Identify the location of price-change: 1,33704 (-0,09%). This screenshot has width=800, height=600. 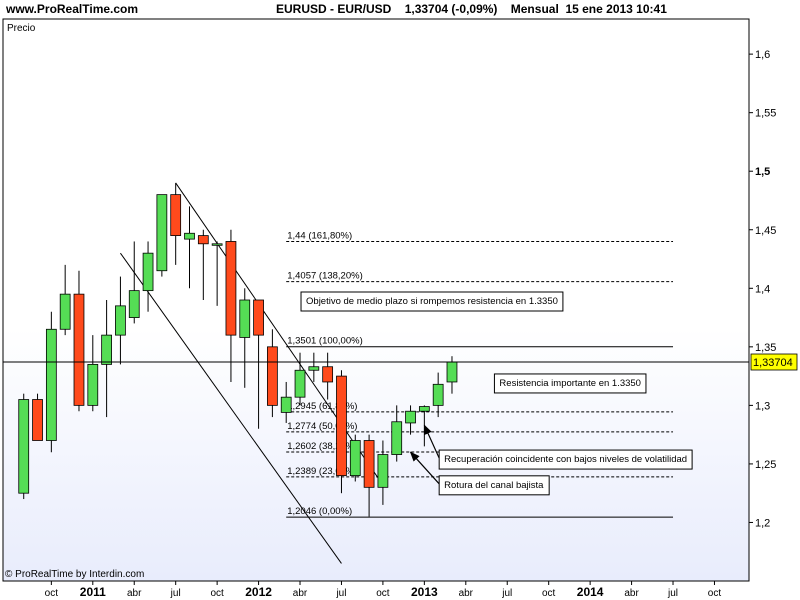
(451, 9).